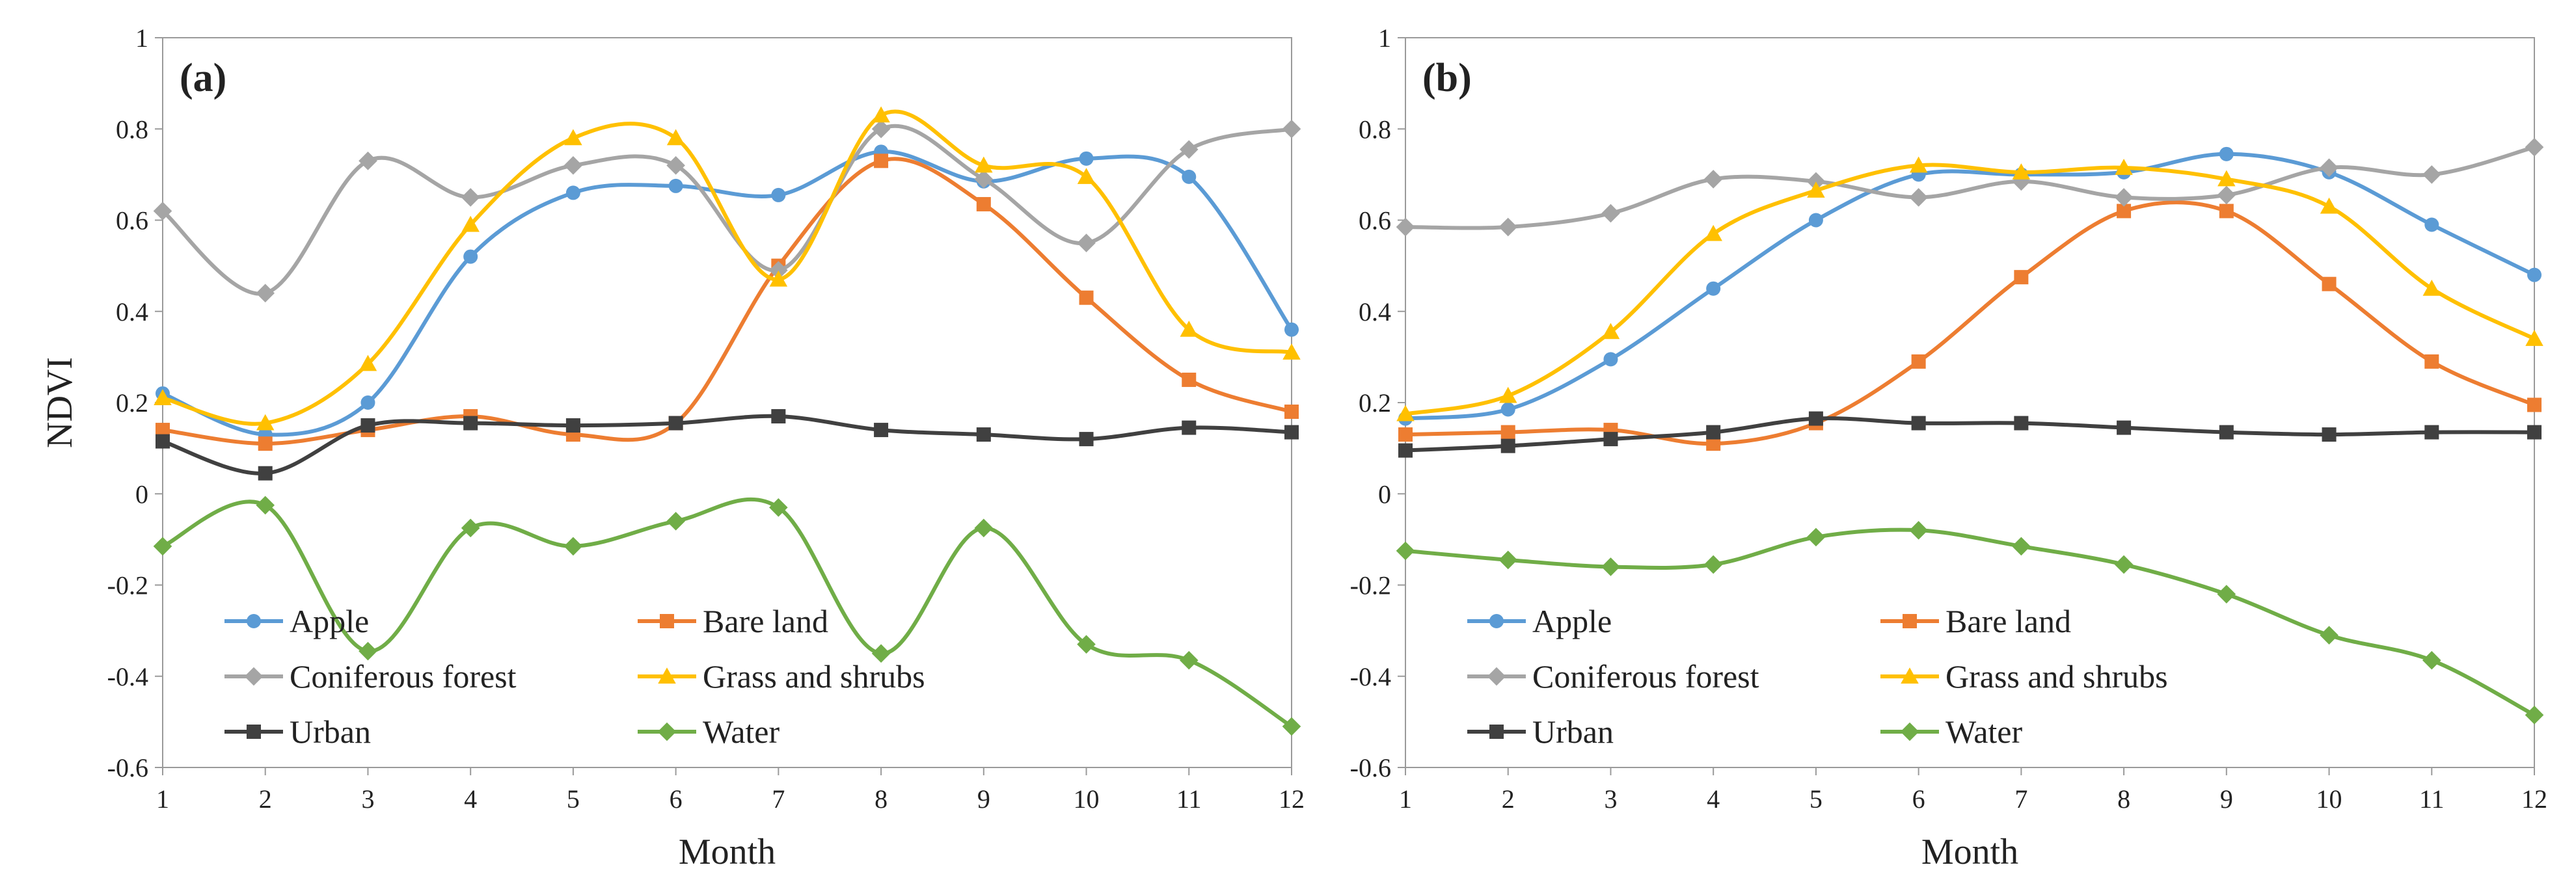  What do you see at coordinates (2329, 799) in the screenshot?
I see `x-tick-label: 10` at bounding box center [2329, 799].